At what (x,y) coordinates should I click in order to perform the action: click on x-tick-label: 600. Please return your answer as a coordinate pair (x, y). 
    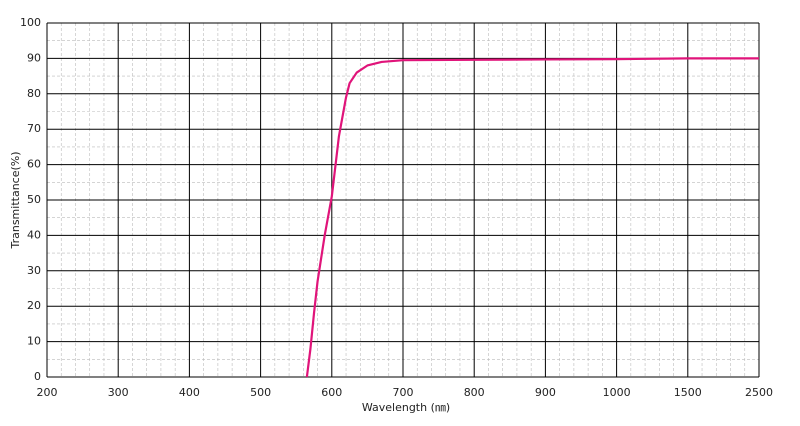
    Looking at the image, I should click on (331, 392).